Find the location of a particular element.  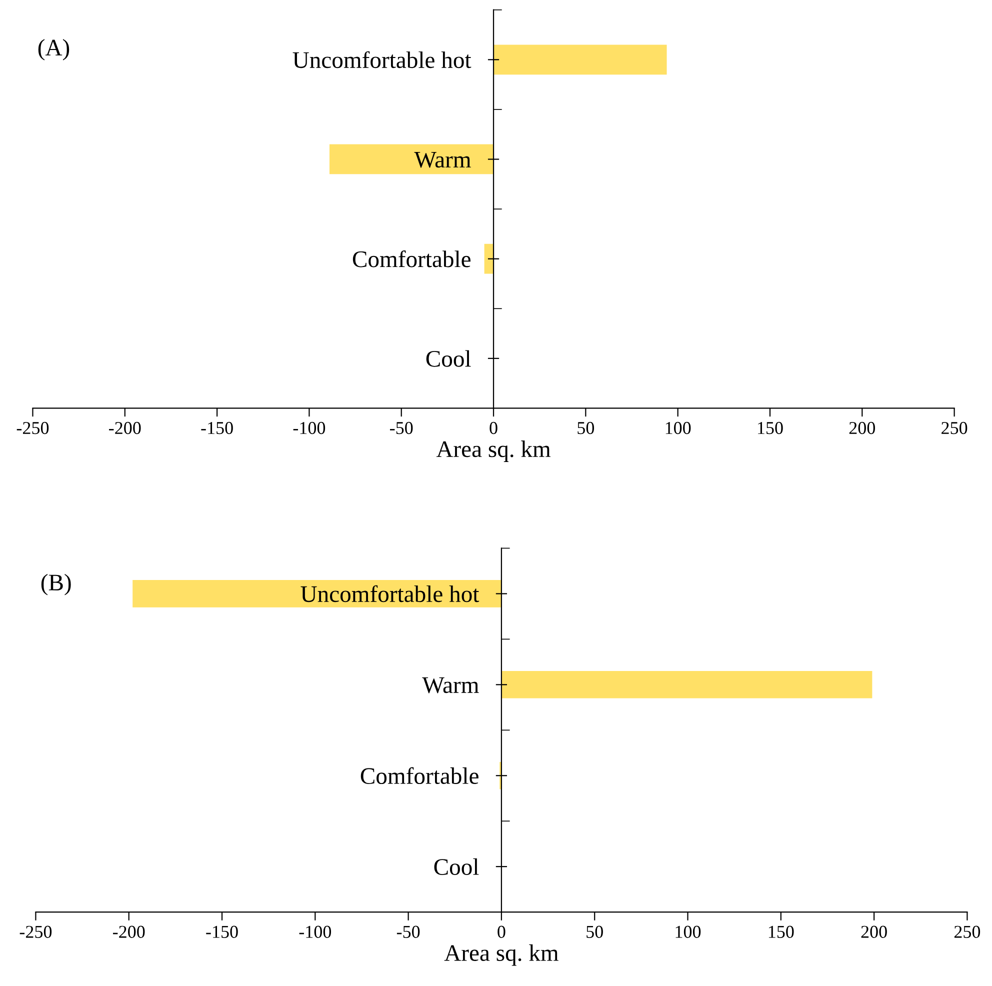

text: (A) is located at coordinates (54, 49).